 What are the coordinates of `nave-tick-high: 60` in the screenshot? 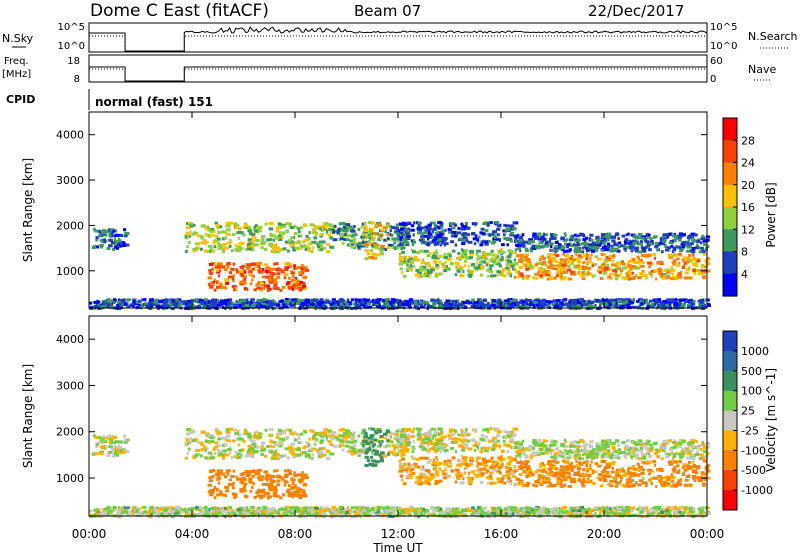 It's located at (716, 61).